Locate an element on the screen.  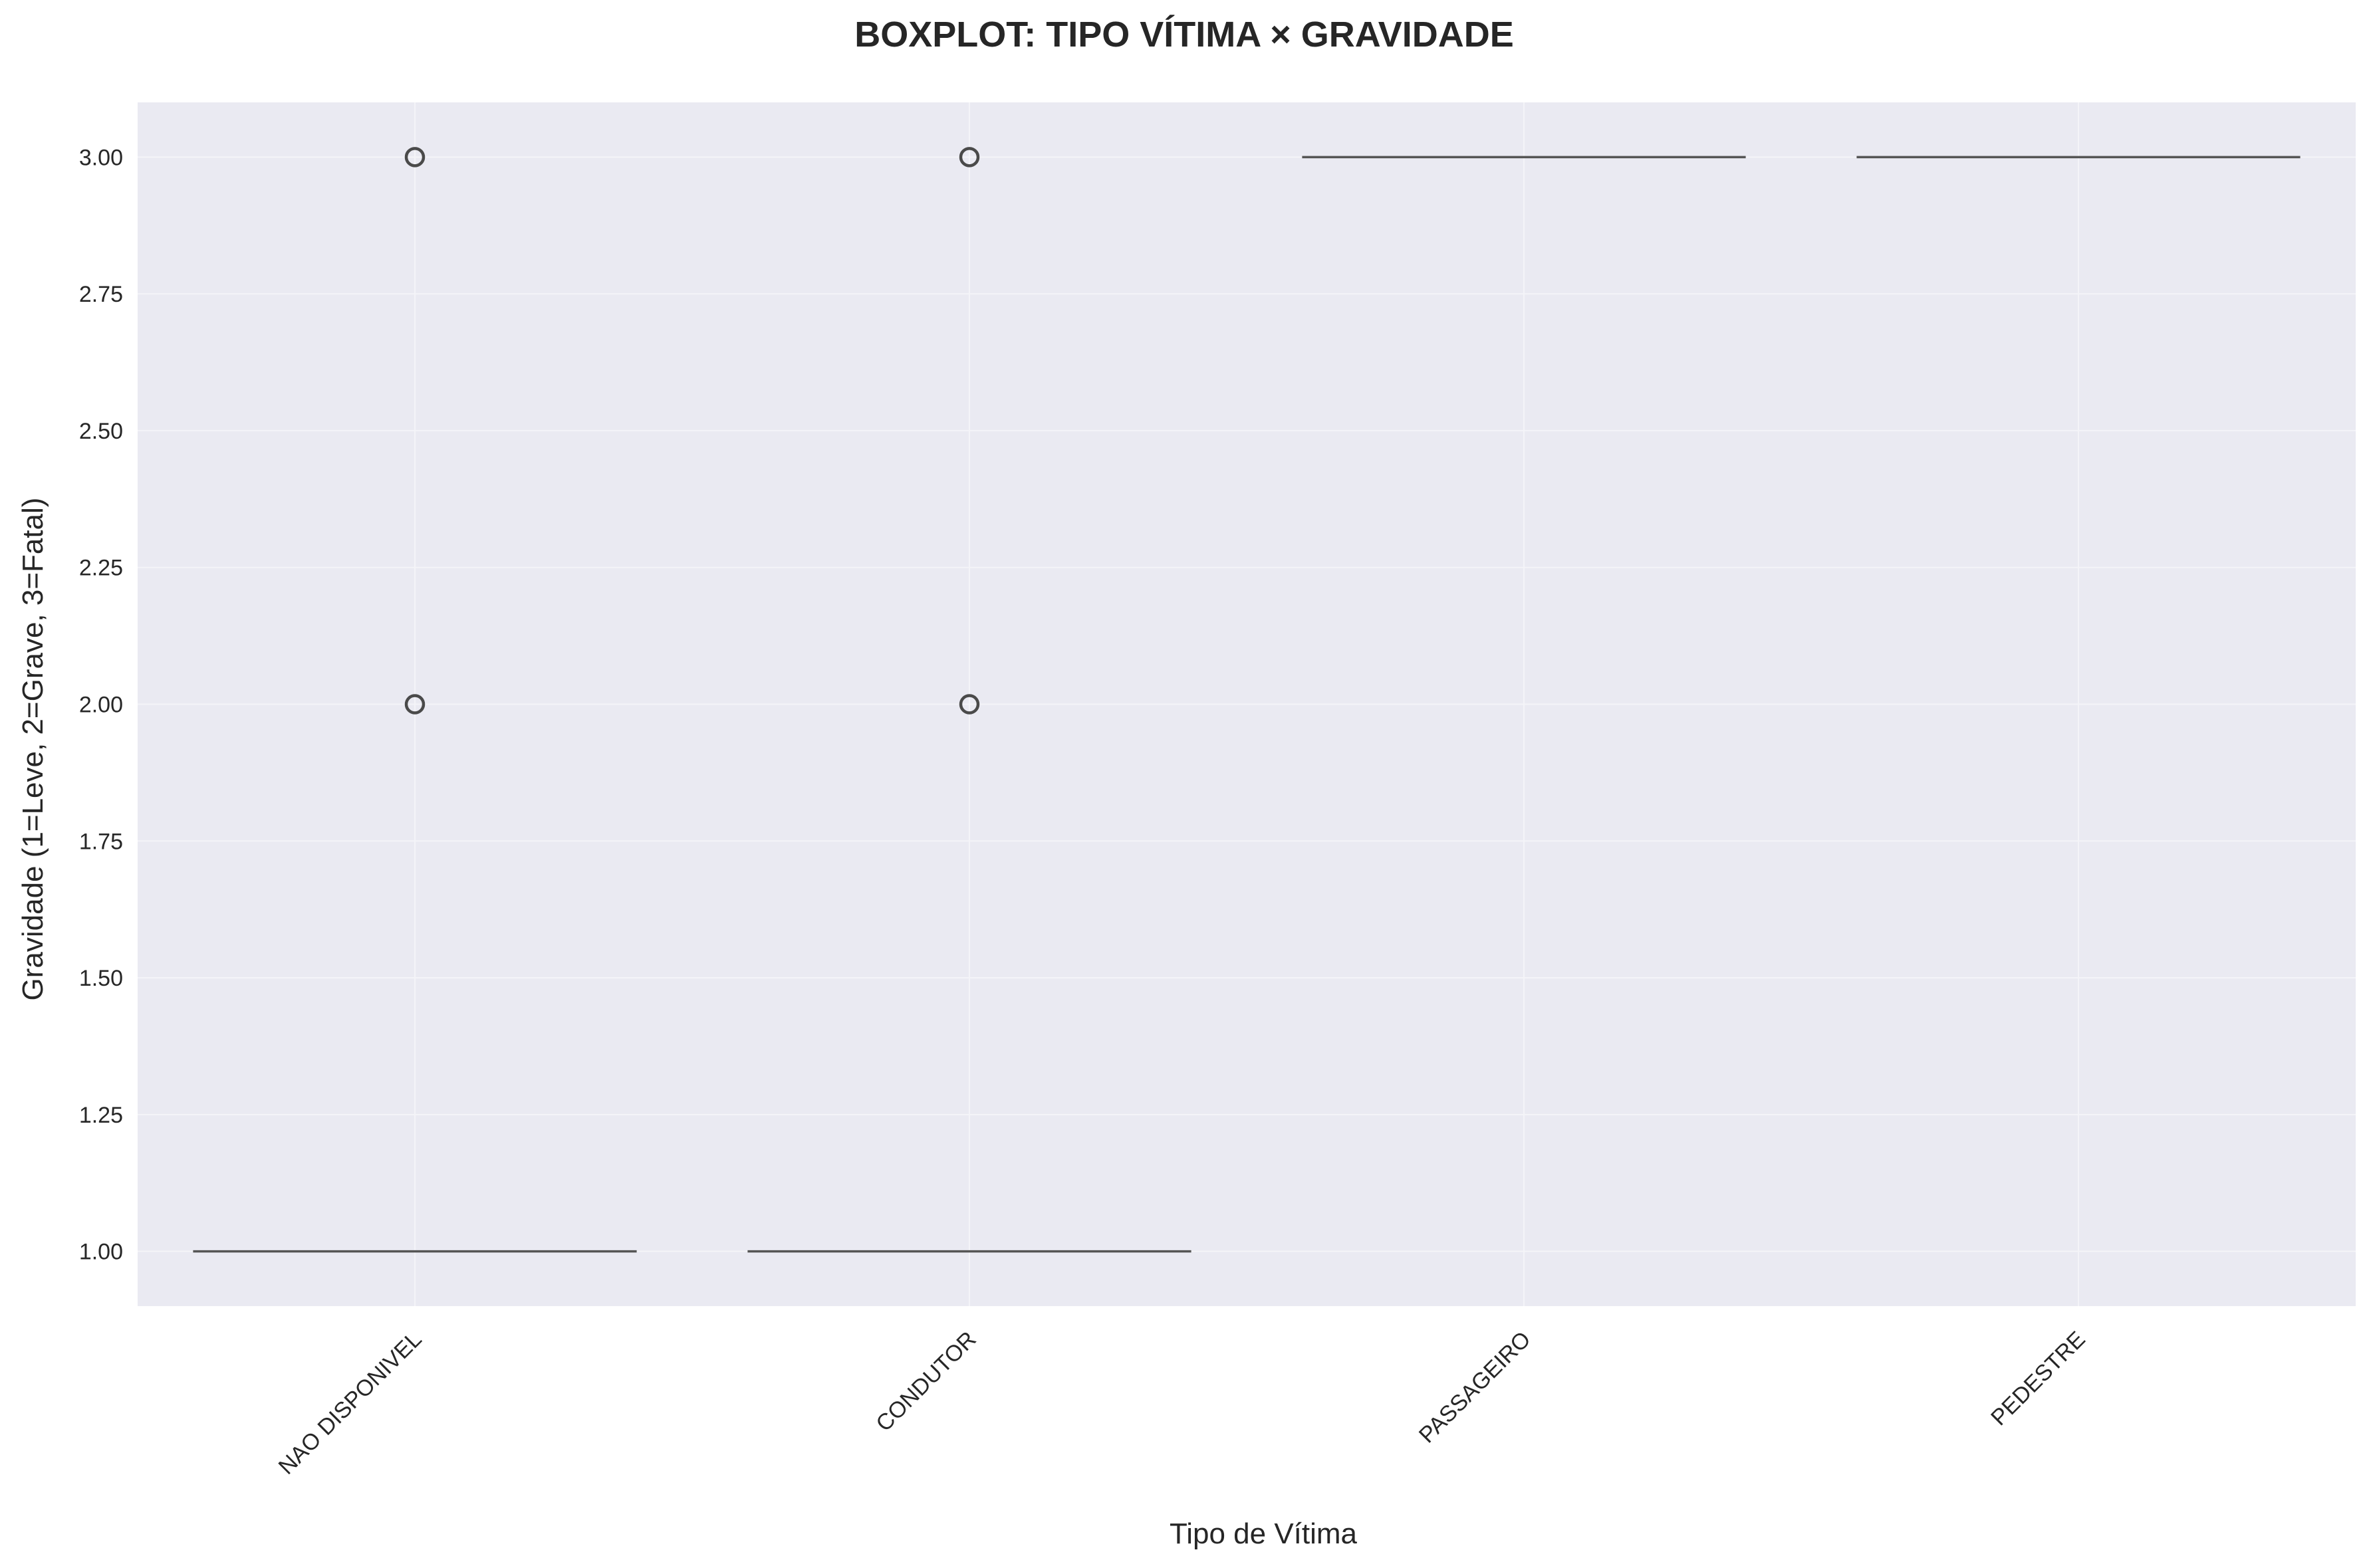
y-tick-label: 2.75 is located at coordinates (101, 294).